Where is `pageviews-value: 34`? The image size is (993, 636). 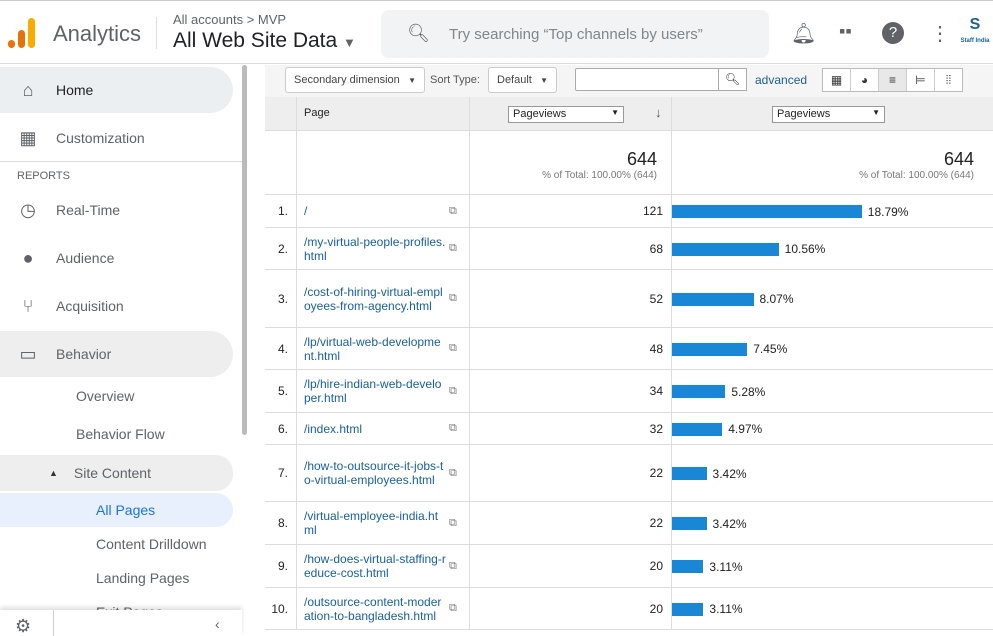 pageviews-value: 34 is located at coordinates (571, 391).